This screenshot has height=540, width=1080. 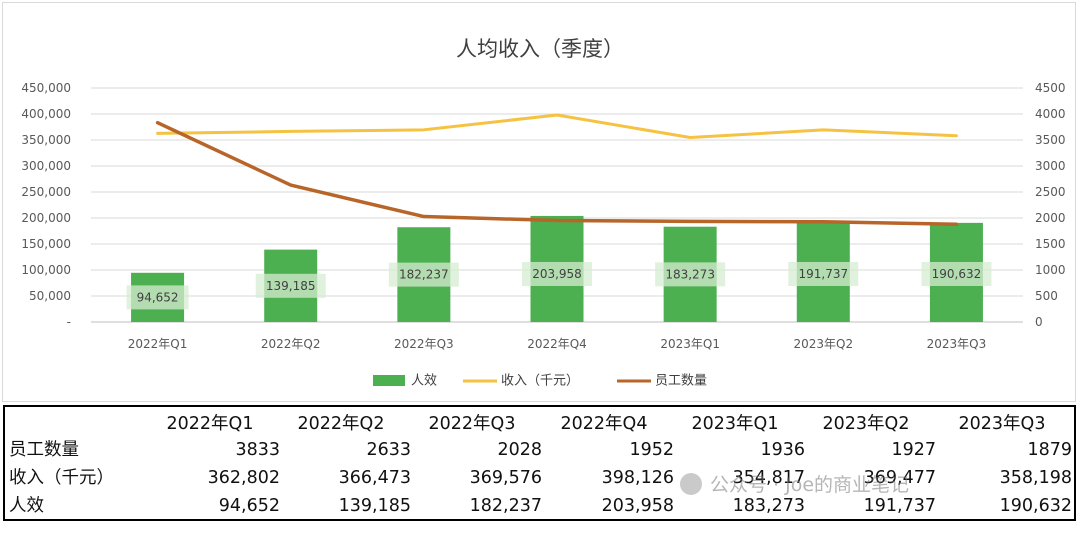 What do you see at coordinates (637, 506) in the screenshot?
I see `table-cell: 203,958` at bounding box center [637, 506].